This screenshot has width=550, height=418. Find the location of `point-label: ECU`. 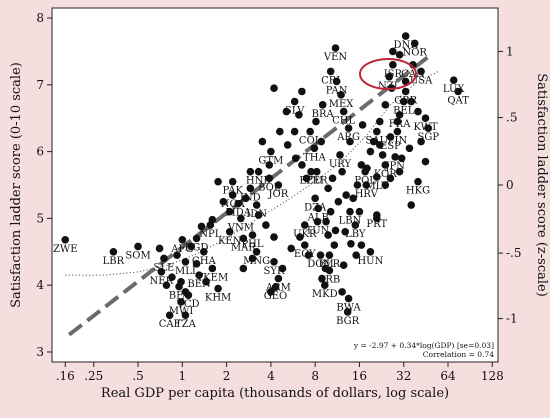

point-label: ECU is located at coordinates (310, 181).